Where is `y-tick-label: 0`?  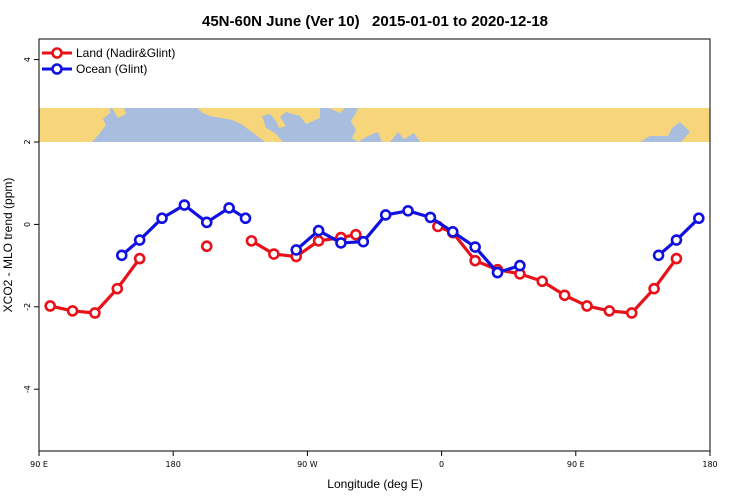
y-tick-label: 0 is located at coordinates (27, 224).